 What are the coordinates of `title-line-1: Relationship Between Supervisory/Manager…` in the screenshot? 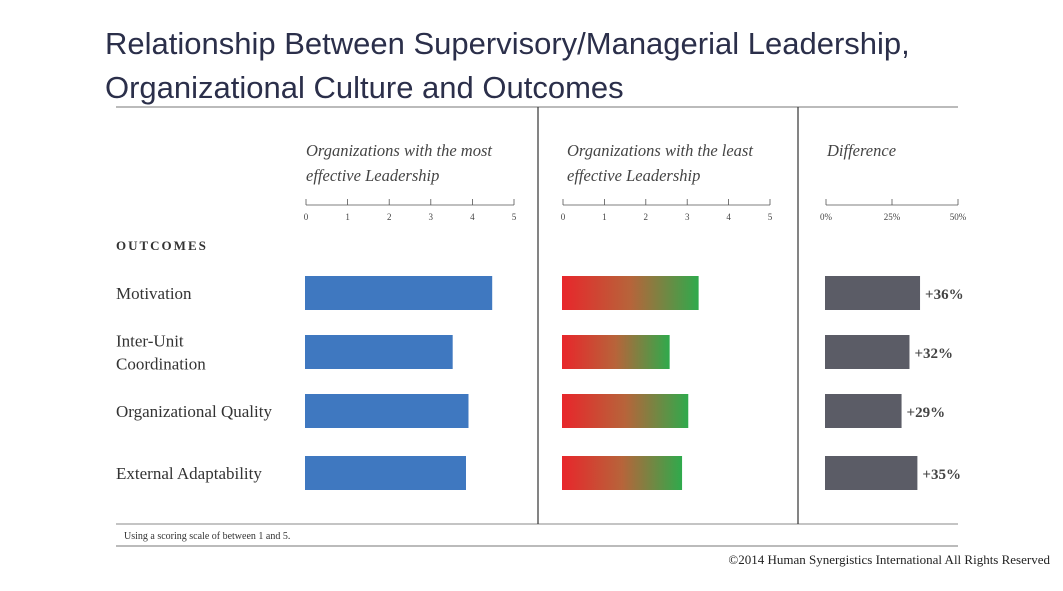 It's located at (507, 43).